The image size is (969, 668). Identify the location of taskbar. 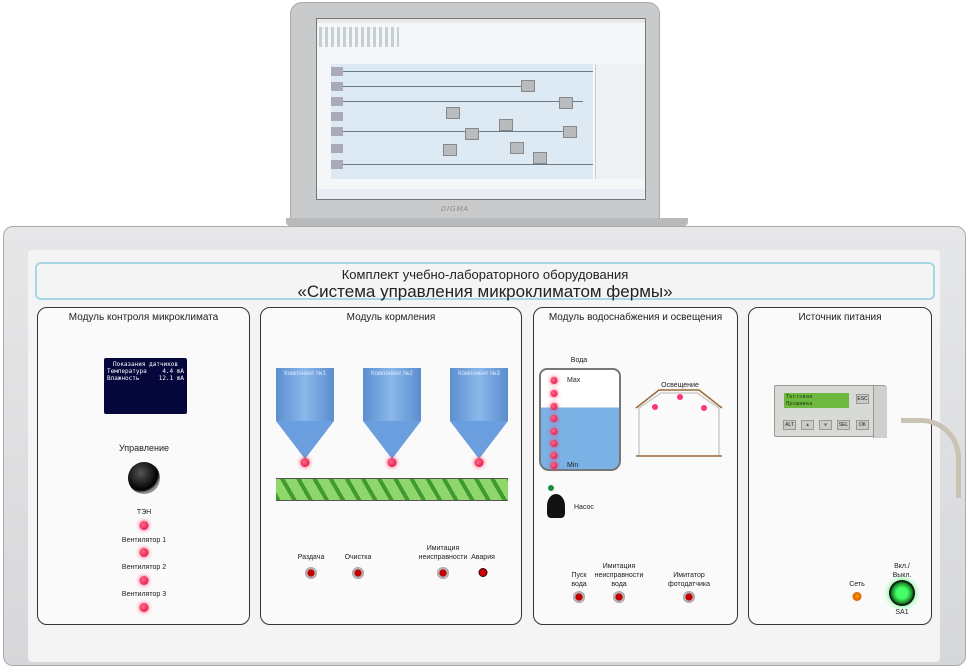
(481, 194).